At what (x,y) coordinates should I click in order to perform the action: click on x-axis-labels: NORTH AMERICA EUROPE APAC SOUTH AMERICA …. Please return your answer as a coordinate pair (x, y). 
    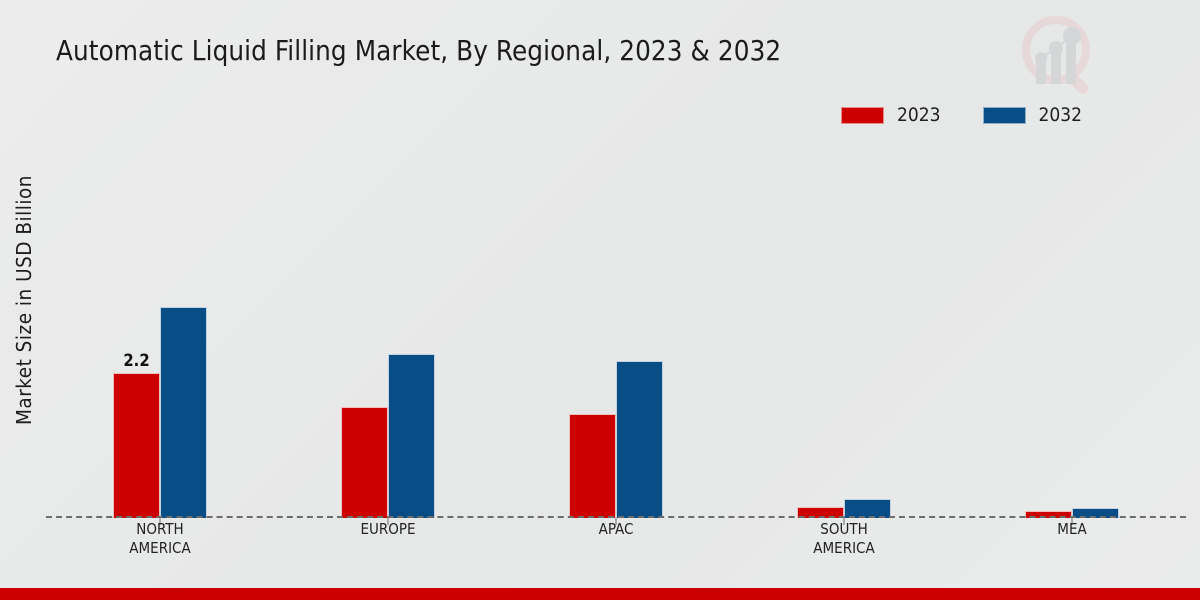
    Looking at the image, I should click on (616, 539).